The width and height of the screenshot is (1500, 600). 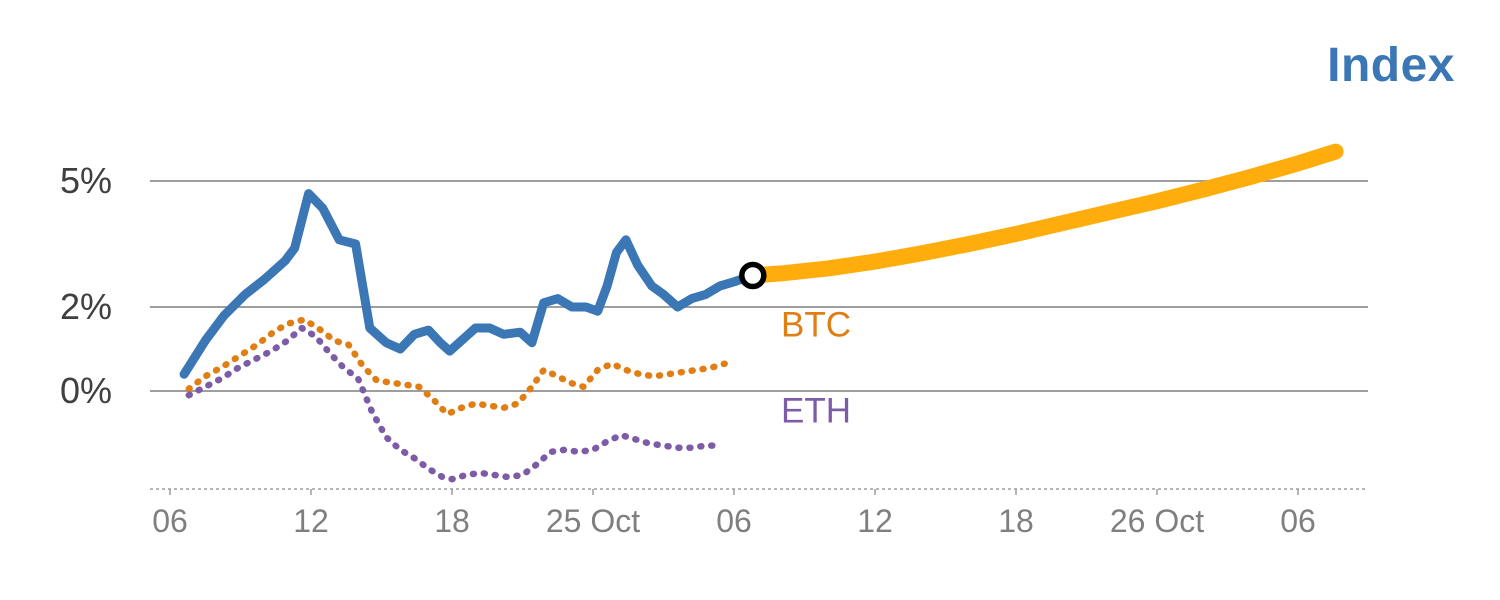 What do you see at coordinates (1157, 521) in the screenshot?
I see `x-tick-label: 26 Oct` at bounding box center [1157, 521].